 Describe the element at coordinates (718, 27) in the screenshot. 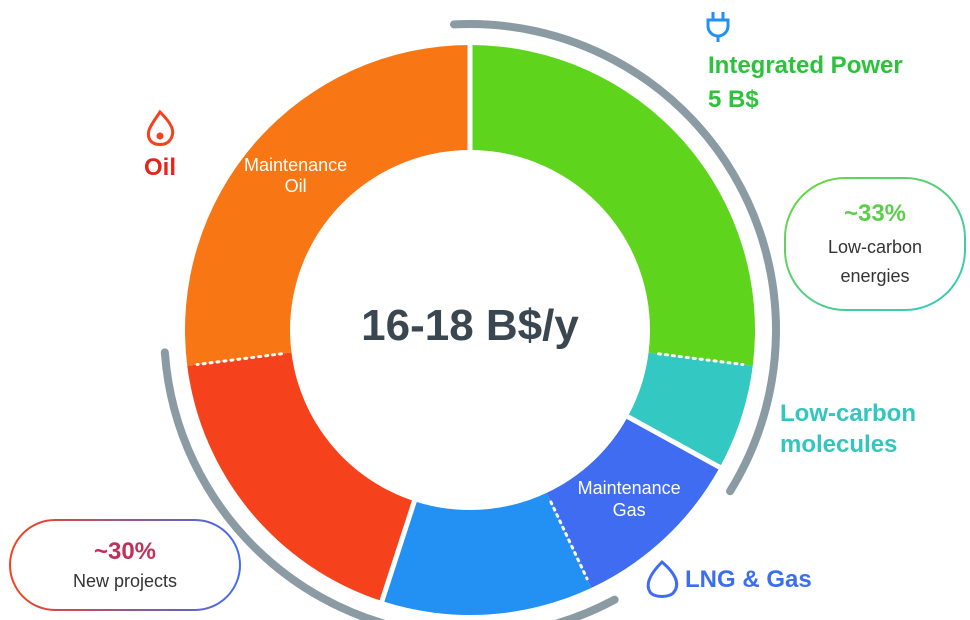

I see `plug-icon` at that location.